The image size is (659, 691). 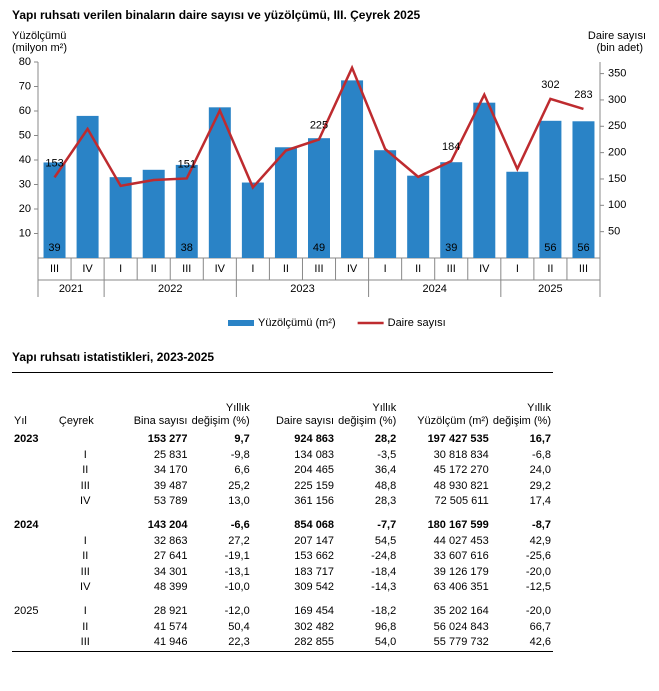 I want to click on bar-label: 38, so click(x=187, y=248).